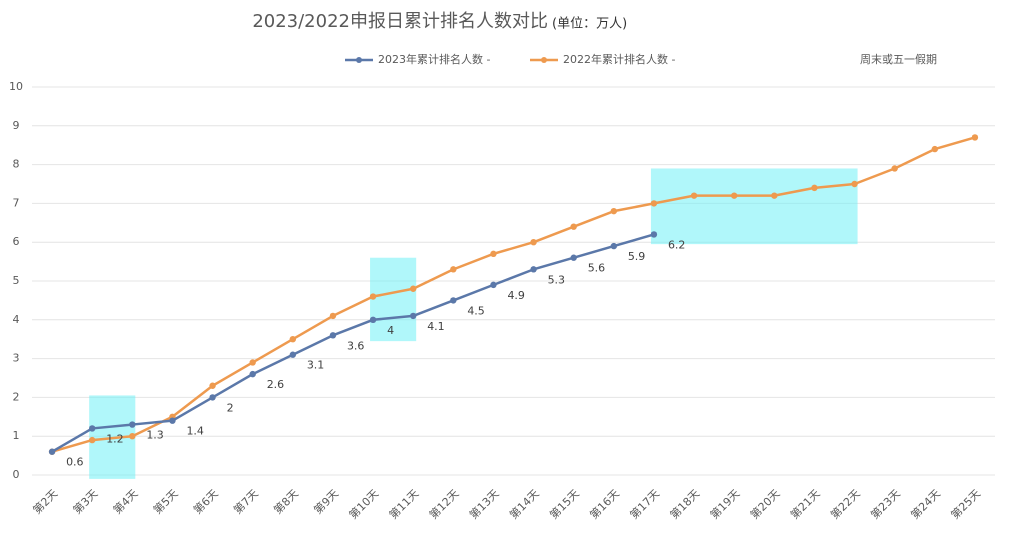  What do you see at coordinates (400, 21) in the screenshot?
I see `chart-title: 2023/2022申报日累计排名人数对比` at bounding box center [400, 21].